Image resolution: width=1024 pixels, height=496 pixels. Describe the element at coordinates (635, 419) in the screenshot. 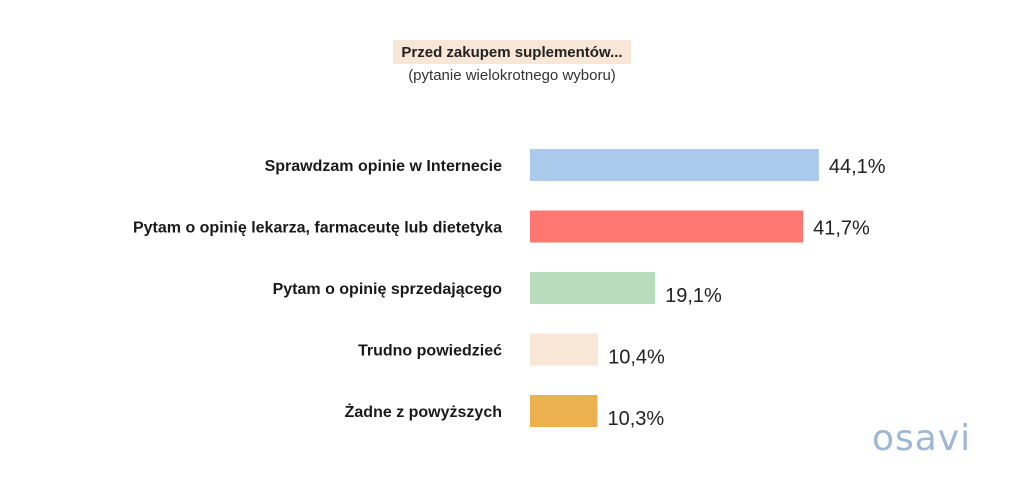

I see `value-label: 10,3%` at that location.